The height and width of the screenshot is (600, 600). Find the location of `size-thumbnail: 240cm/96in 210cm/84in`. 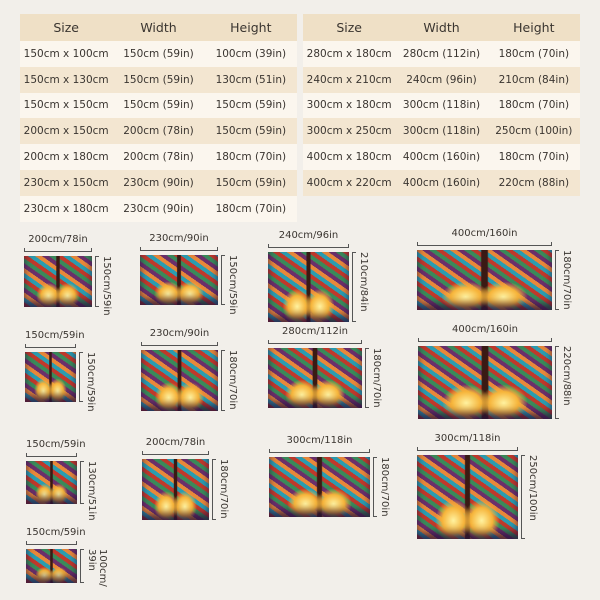

size-thumbnail: 240cm/96in 210cm/84in is located at coordinates (318, 276).